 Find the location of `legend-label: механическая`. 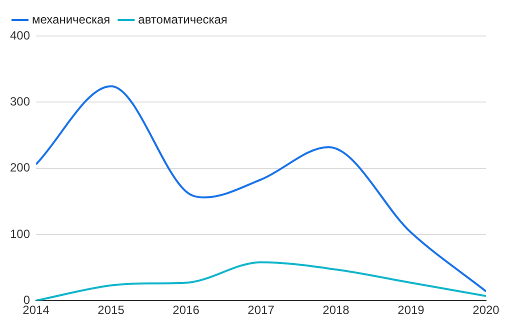

legend-label: механическая is located at coordinates (71, 19).